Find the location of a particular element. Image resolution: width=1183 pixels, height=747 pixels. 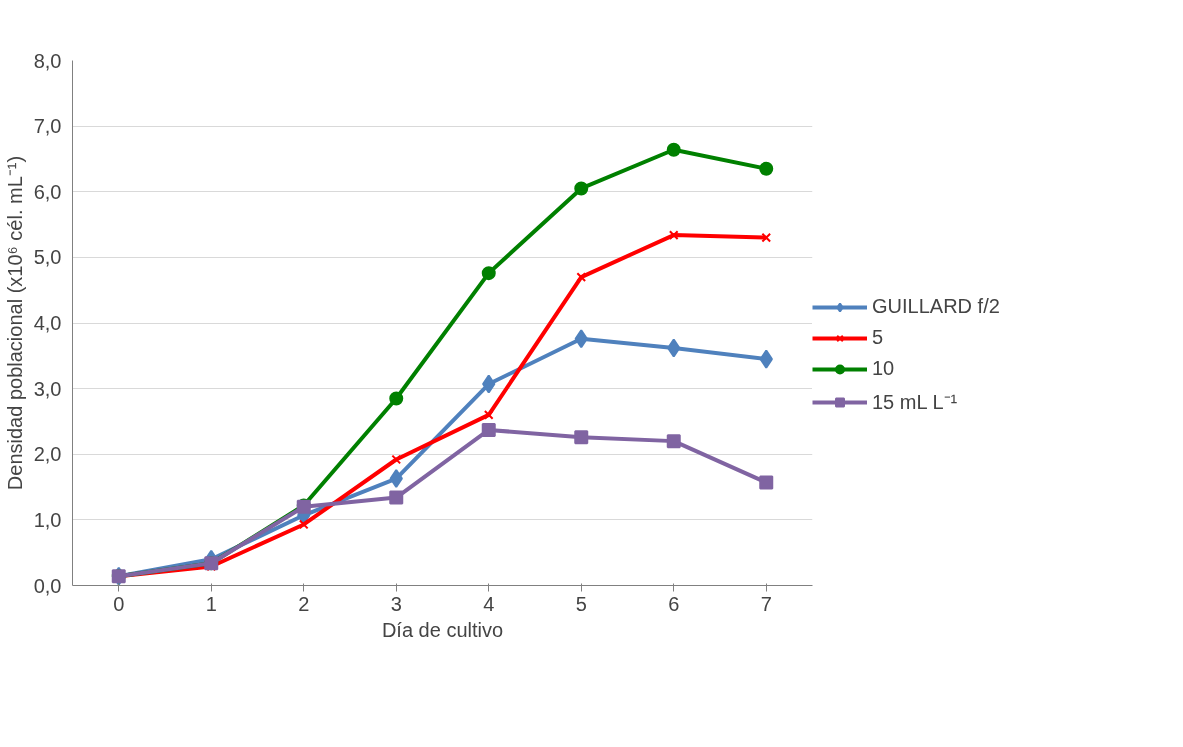

x-tick-label: 0 is located at coordinates (119, 603).